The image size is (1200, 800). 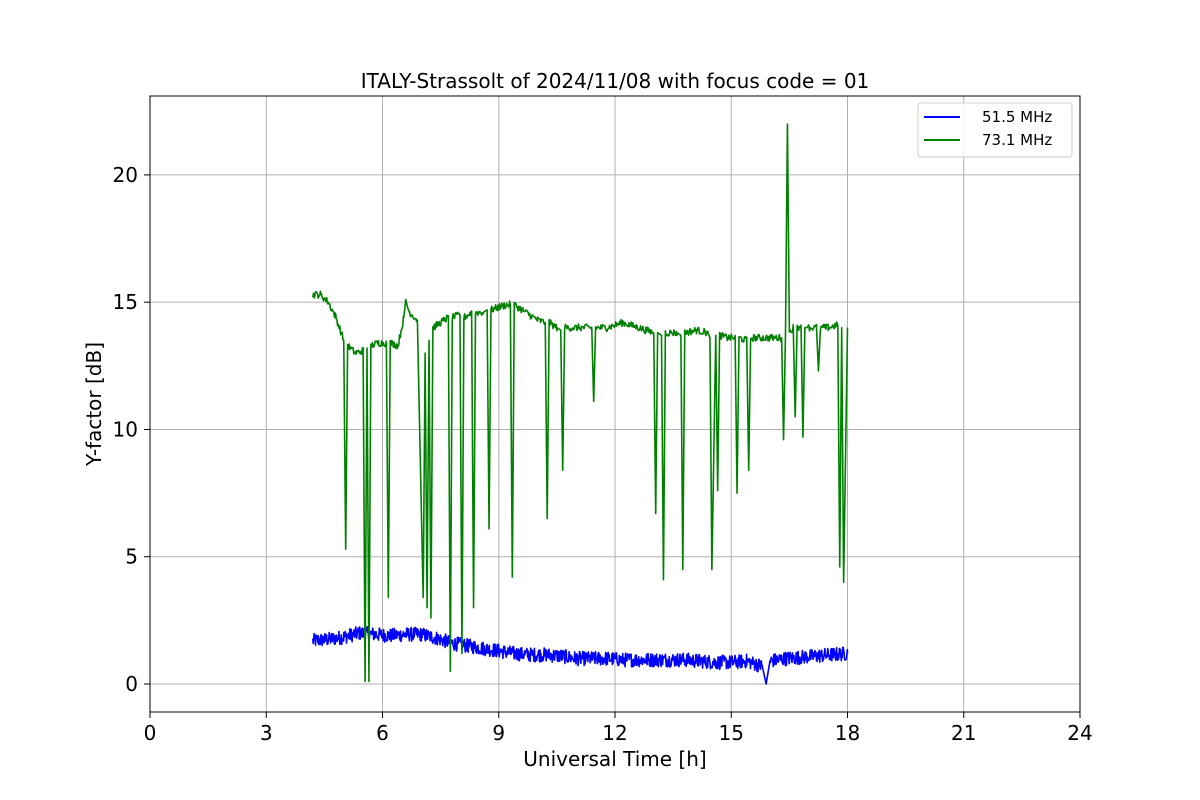 I want to click on legend-label-51-5: 51.5 MHz, so click(x=1017, y=117).